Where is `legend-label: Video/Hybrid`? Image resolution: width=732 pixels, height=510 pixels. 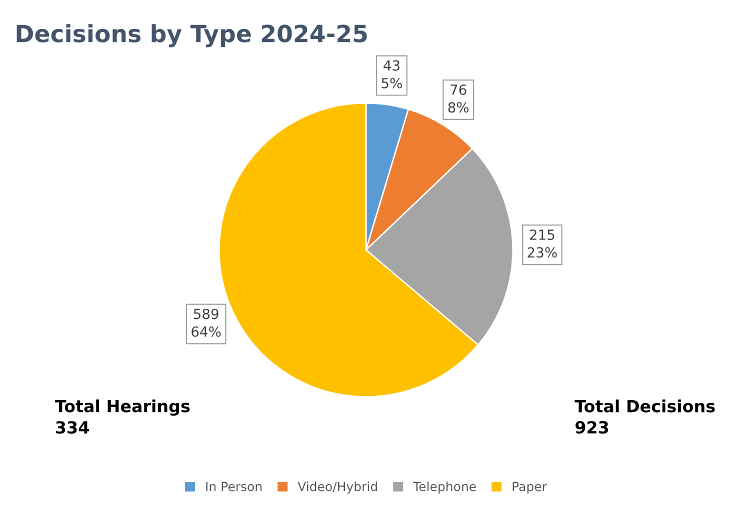 legend-label: Video/Hybrid is located at coordinates (337, 488).